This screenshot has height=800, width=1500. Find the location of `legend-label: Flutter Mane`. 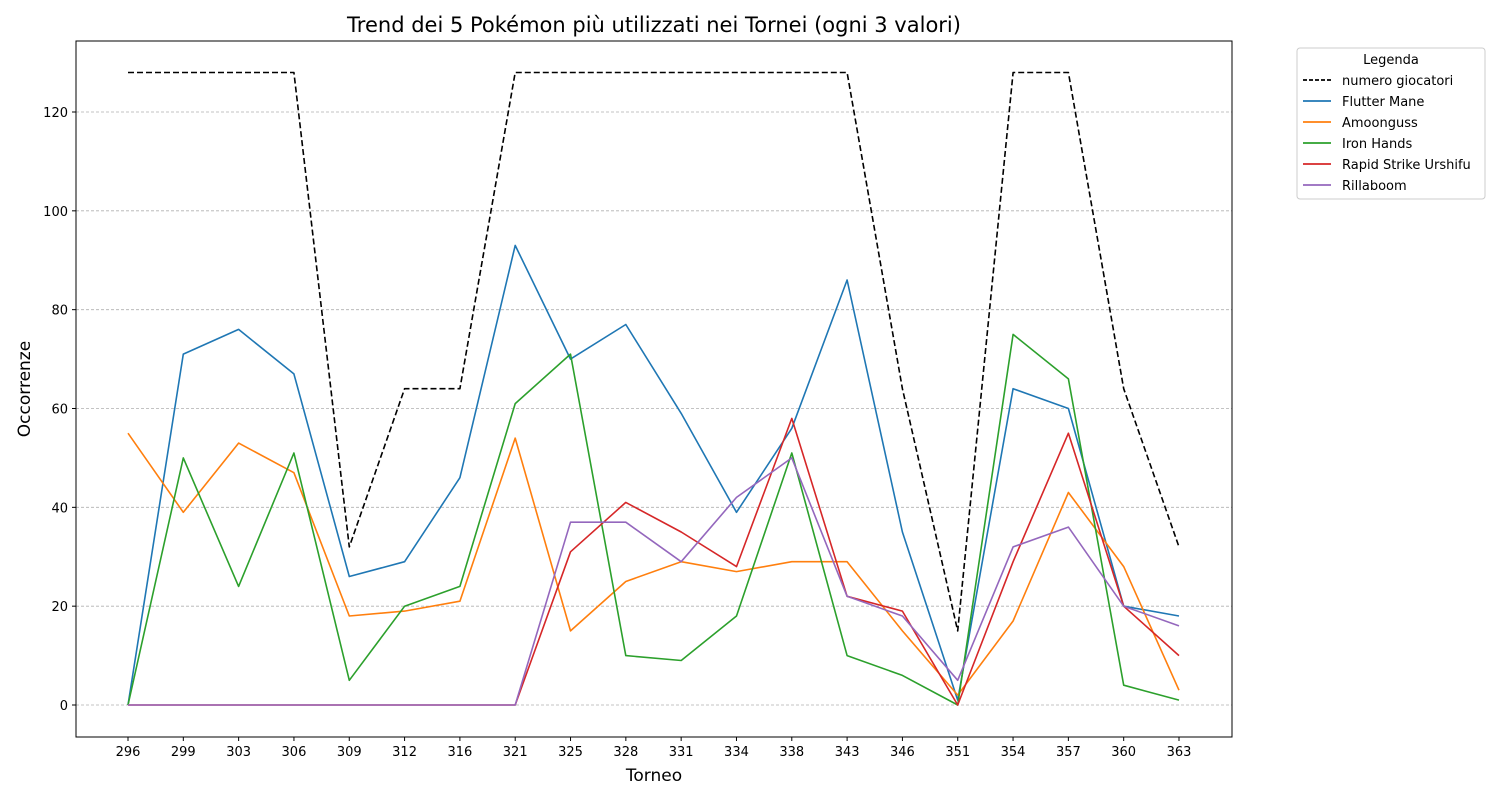

legend-label: Flutter Mane is located at coordinates (1383, 102).